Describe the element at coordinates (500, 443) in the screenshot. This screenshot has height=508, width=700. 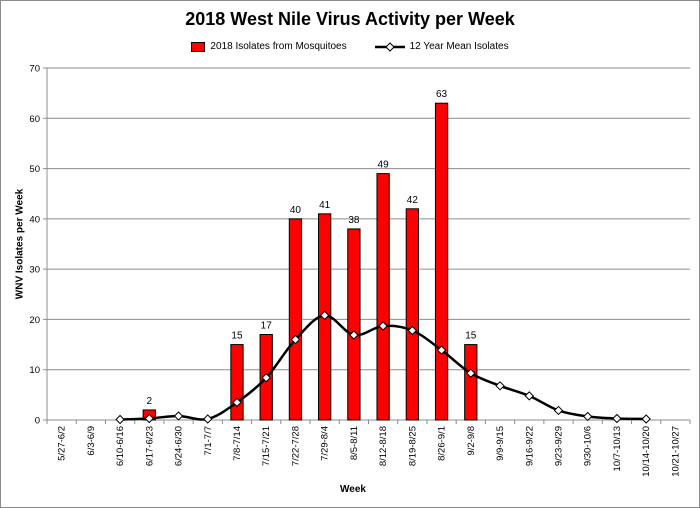
I see `x-tick-label: 9/9-9/15` at that location.